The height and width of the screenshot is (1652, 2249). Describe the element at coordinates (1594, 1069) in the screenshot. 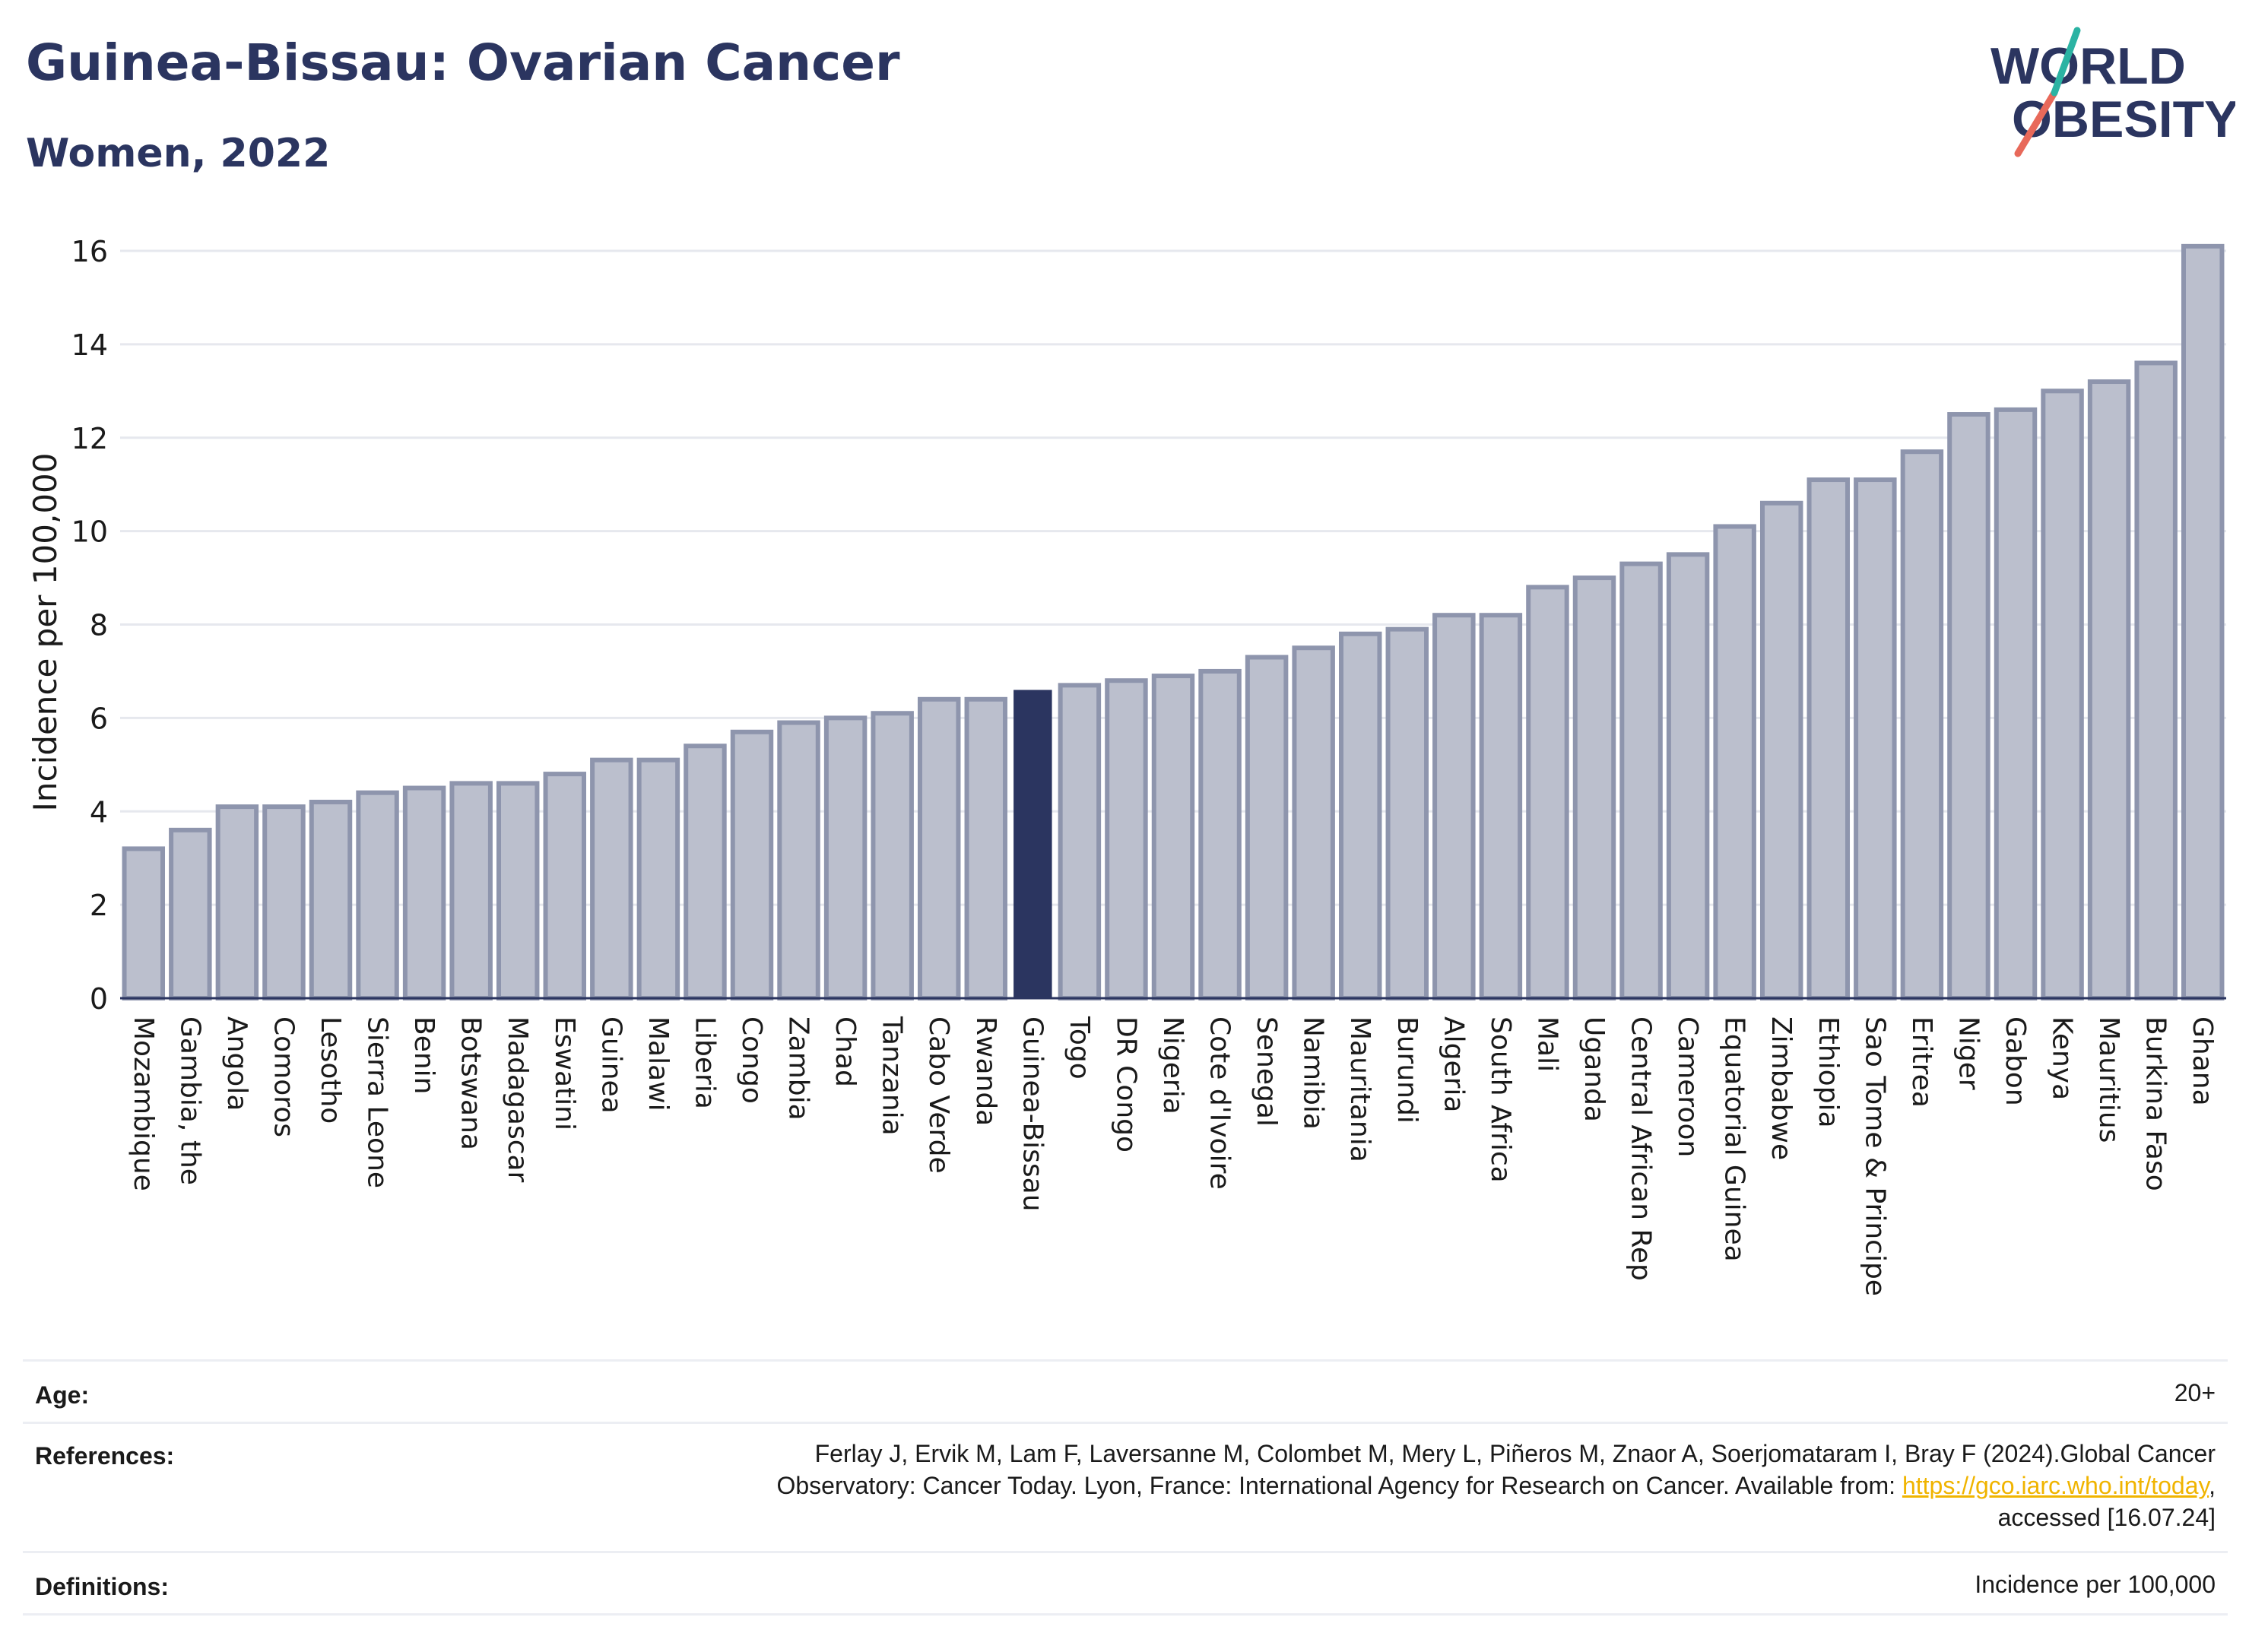

I see `x-tick-label: Uganda` at that location.